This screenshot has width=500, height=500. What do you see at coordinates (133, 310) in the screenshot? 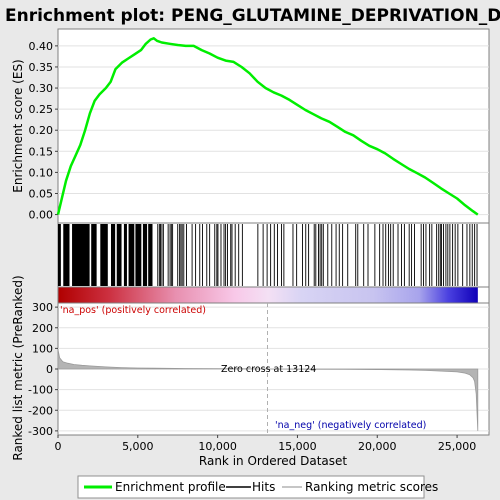
I see `positive-correlation-label: 'na_pos' (positively correlated)` at bounding box center [133, 310].